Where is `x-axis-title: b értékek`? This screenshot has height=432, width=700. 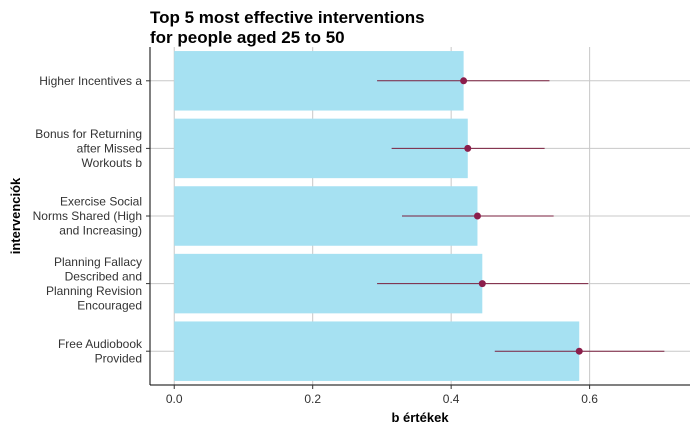
x-axis-title: b értékek is located at coordinates (420, 417).